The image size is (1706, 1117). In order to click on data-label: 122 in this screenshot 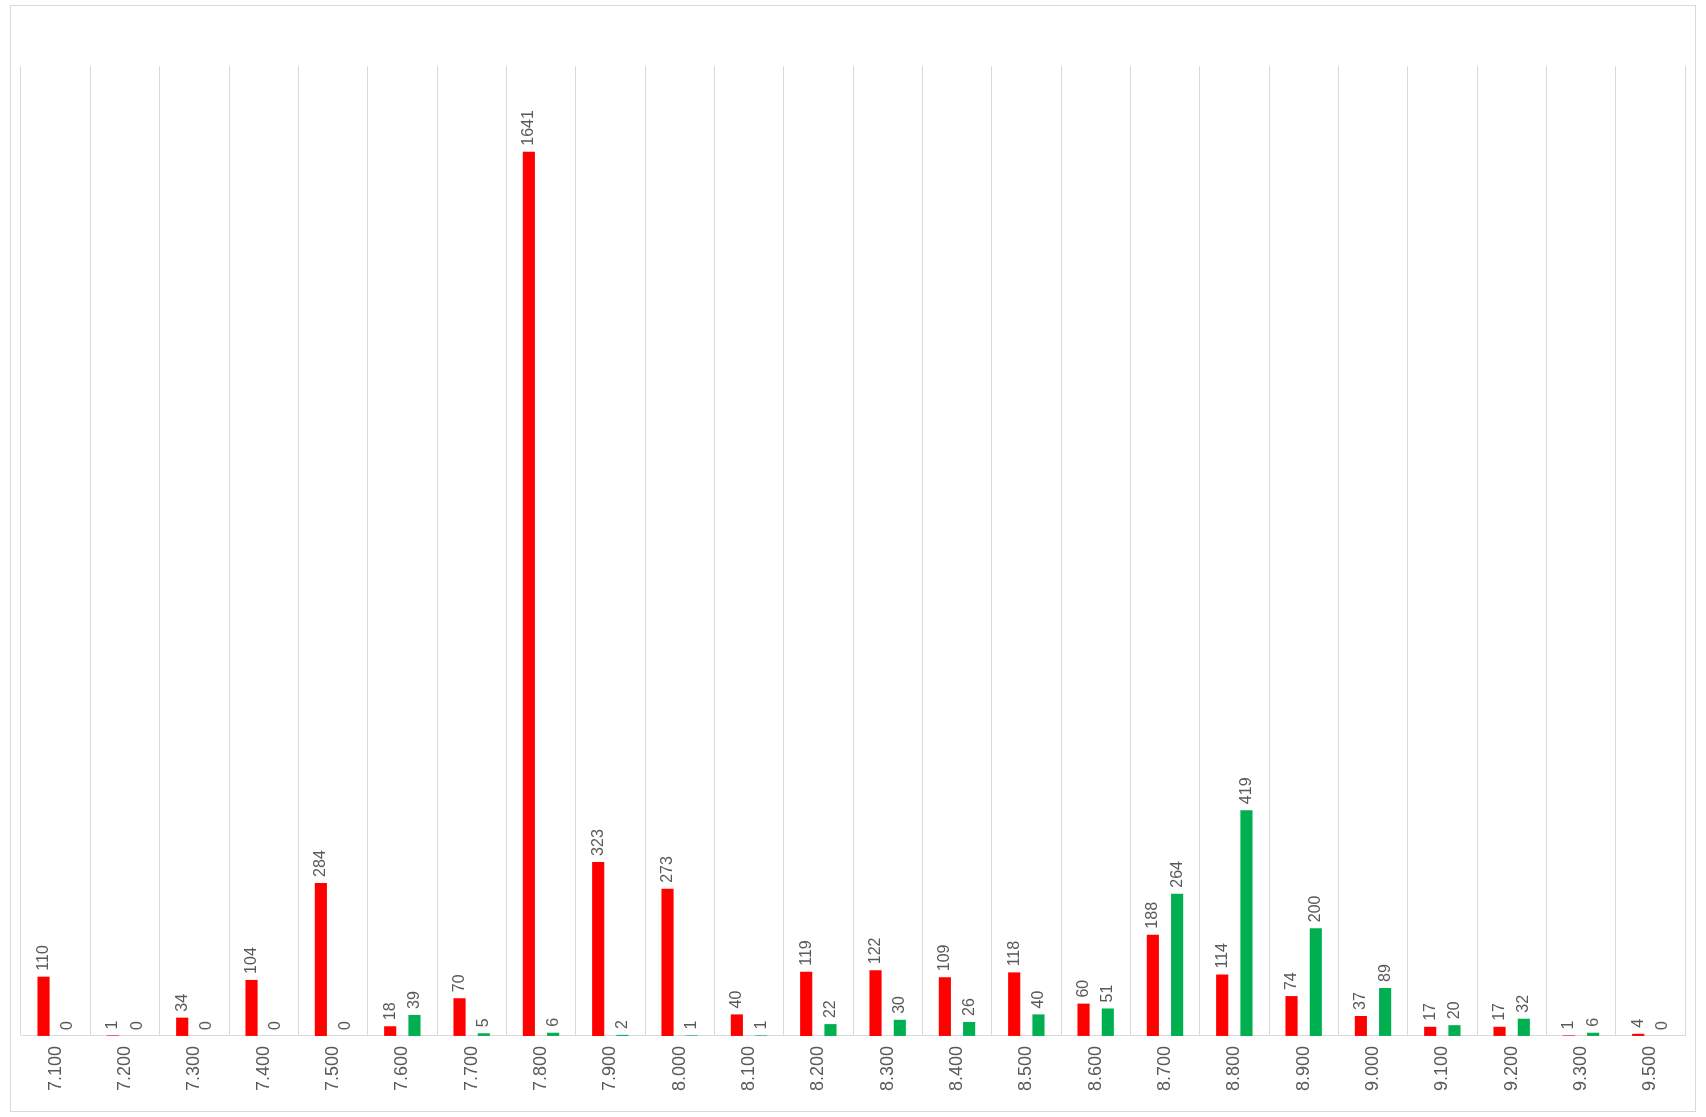, I will do `click(874, 951)`.